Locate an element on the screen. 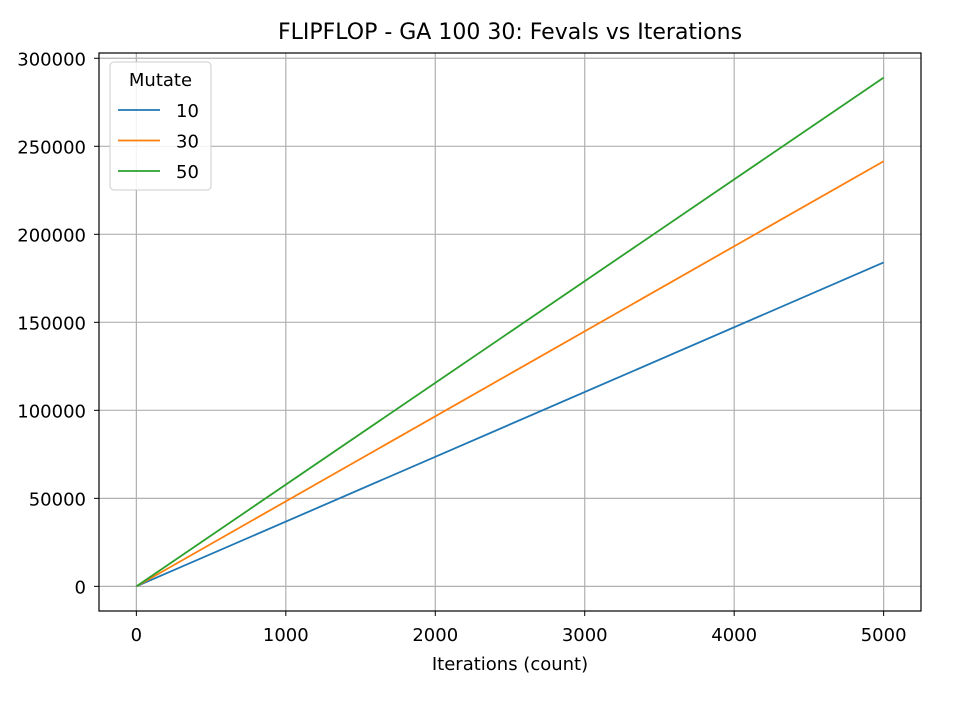 Image resolution: width=960 pixels, height=720 pixels. legend-label-30: 30 is located at coordinates (187, 142).